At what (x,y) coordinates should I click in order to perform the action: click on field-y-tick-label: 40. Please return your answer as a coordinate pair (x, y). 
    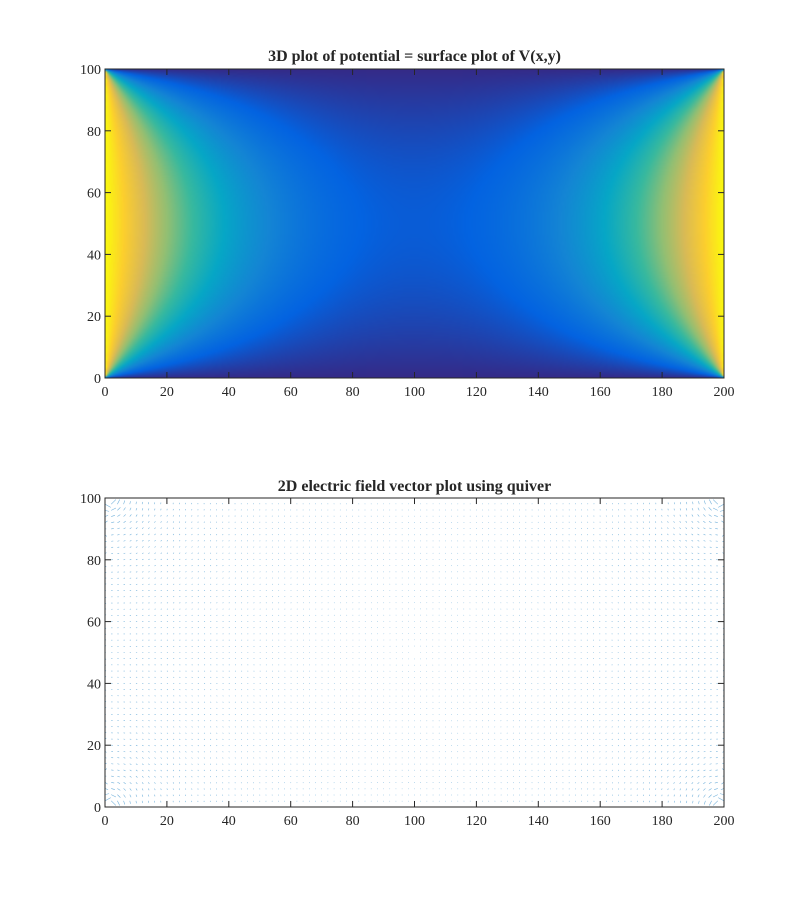
    Looking at the image, I should click on (94, 684).